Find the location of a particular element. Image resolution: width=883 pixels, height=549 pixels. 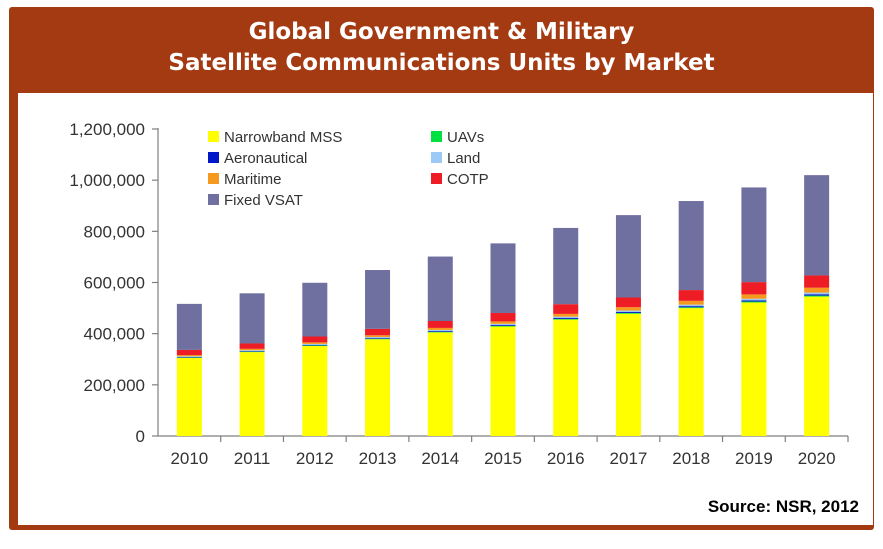

x-tick-label: 2019 is located at coordinates (754, 458).